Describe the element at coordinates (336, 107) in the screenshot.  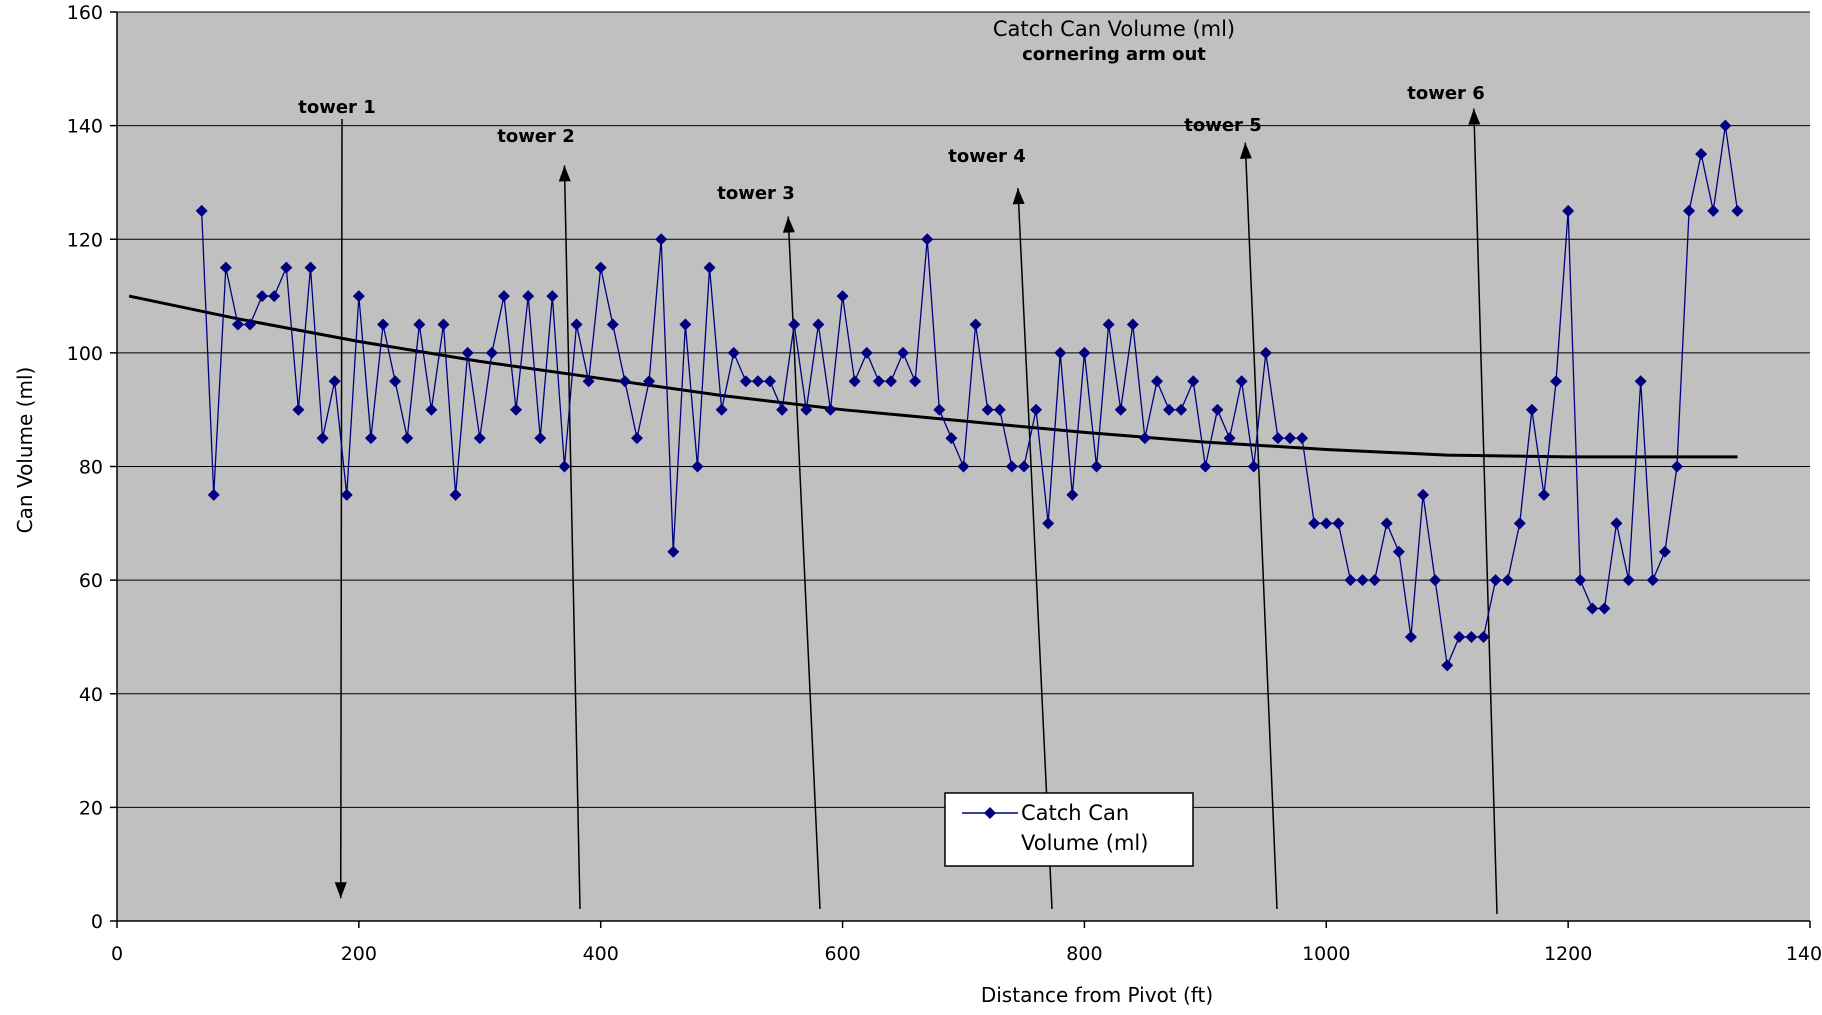
I see `tower-label: tower 1` at that location.